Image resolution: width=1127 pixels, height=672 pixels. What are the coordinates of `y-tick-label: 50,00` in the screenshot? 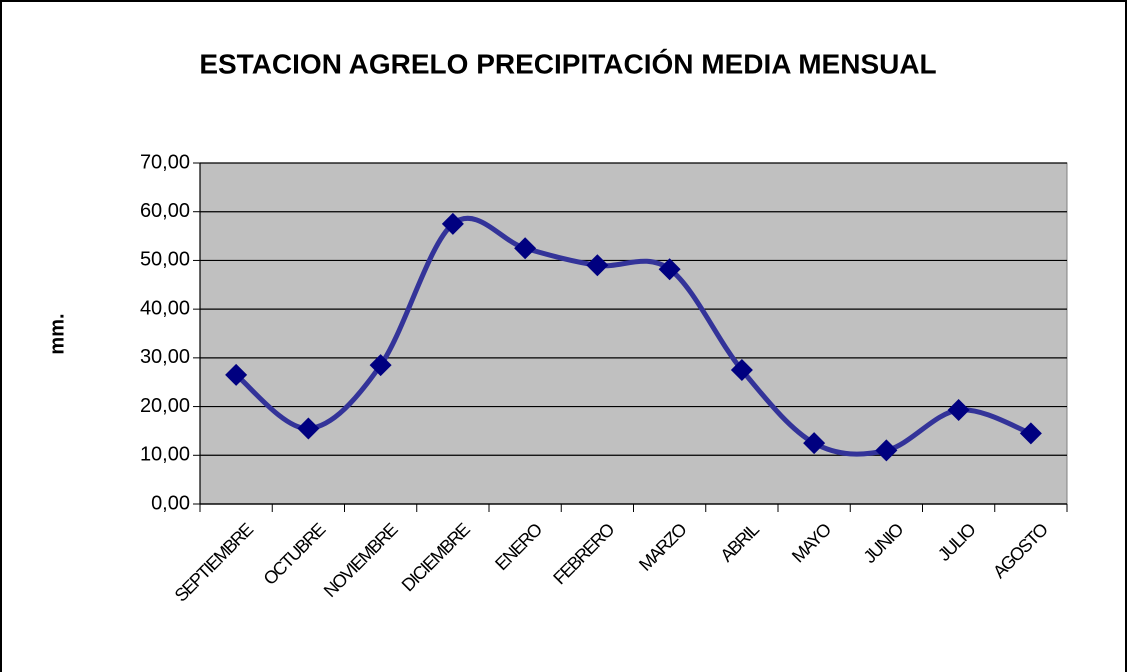 It's located at (165, 260).